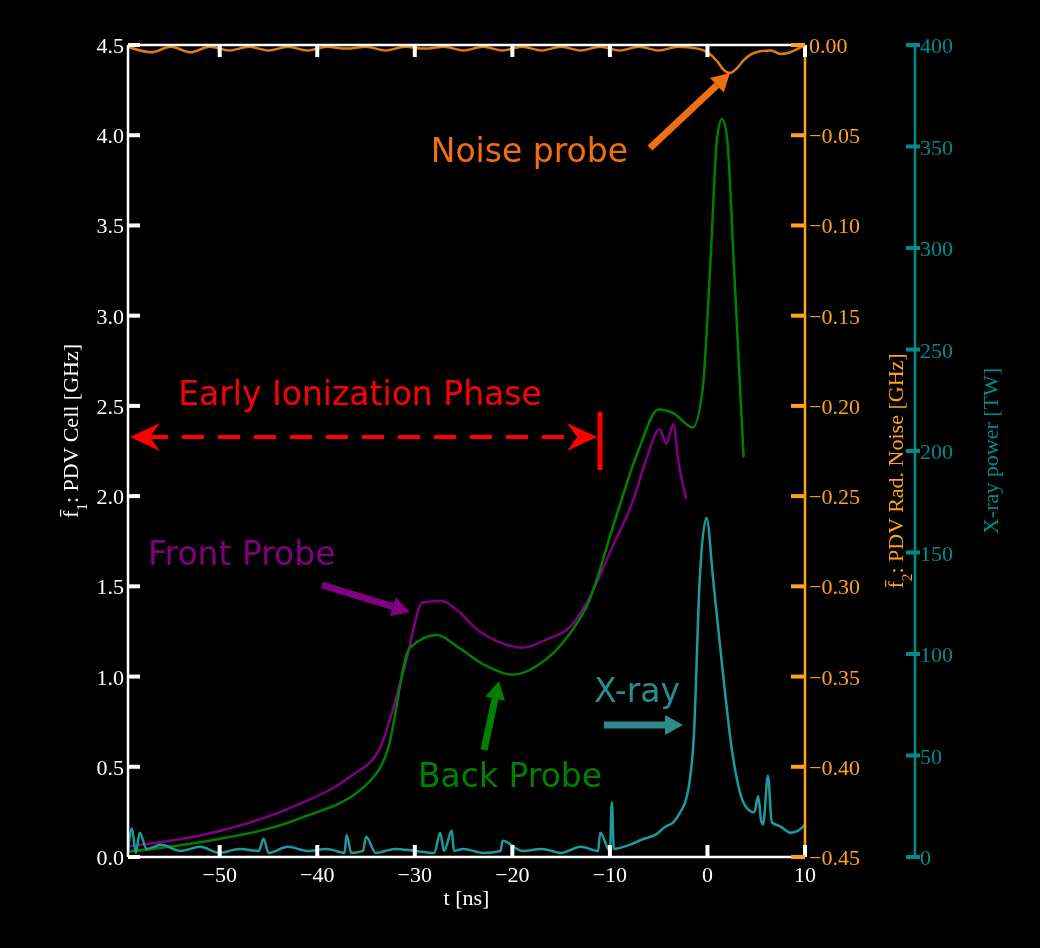  What do you see at coordinates (529, 150) in the screenshot?
I see `annotation: Noise probe` at bounding box center [529, 150].